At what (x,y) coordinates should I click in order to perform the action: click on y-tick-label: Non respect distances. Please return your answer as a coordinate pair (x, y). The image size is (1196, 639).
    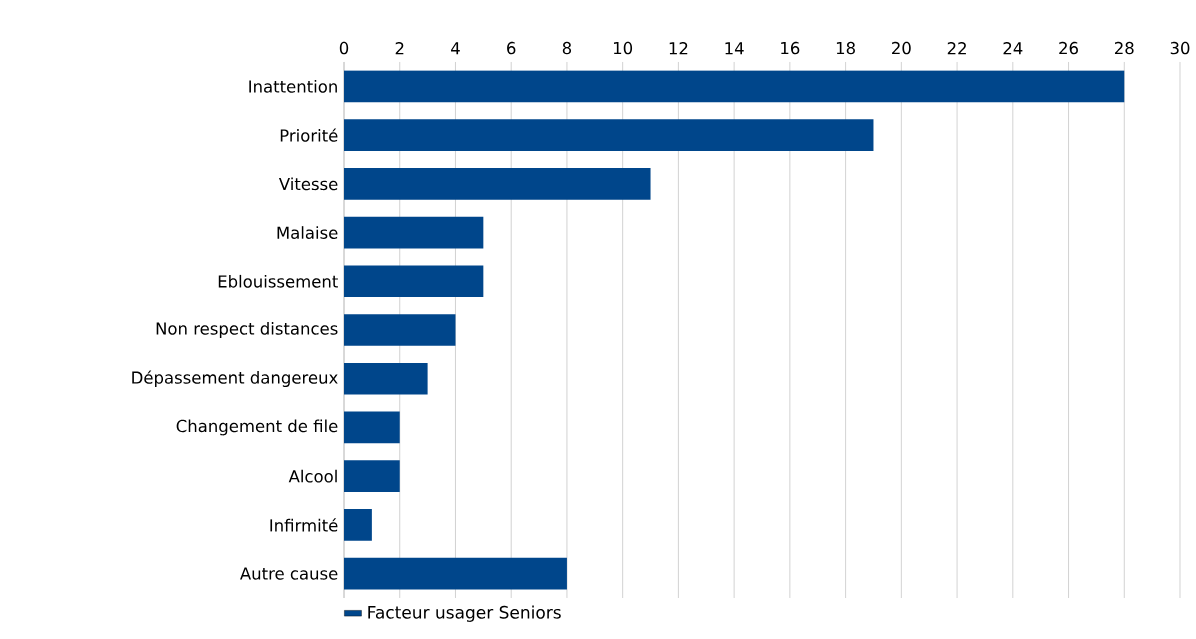
    Looking at the image, I should click on (247, 330).